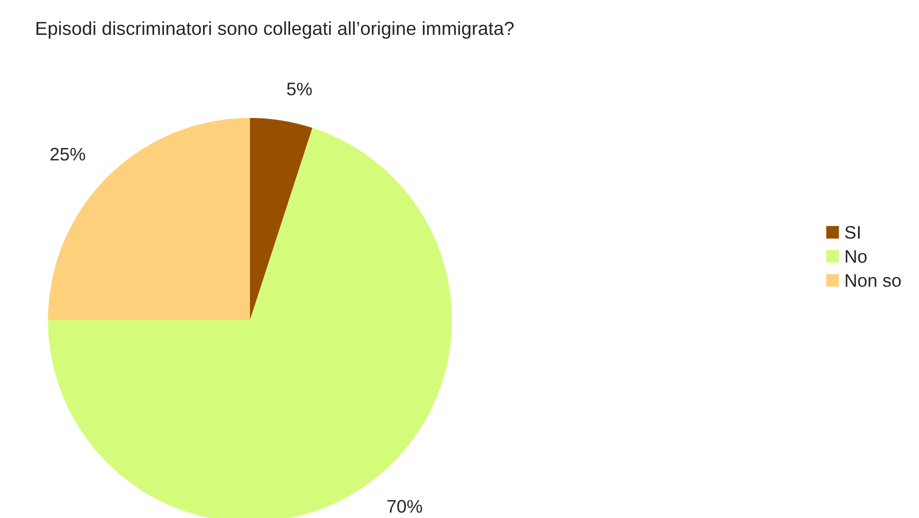 This screenshot has height=518, width=919. Describe the element at coordinates (275, 30) in the screenshot. I see `chart-title: Episodi discriminatori sono collegati all’origine immigrata?` at that location.